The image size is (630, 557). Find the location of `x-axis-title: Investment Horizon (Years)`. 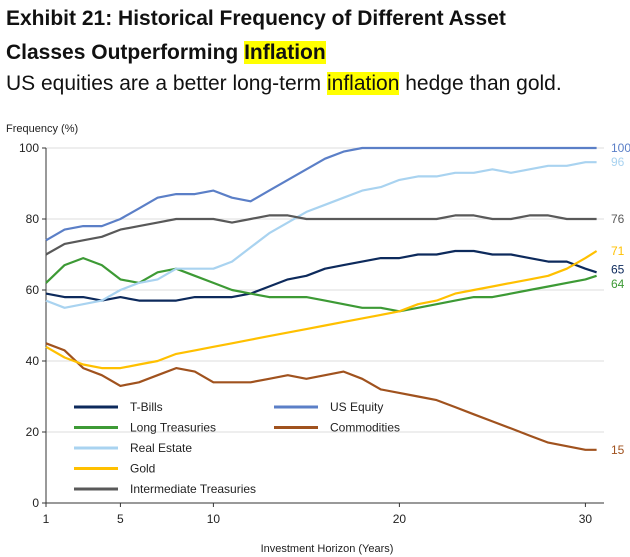

x-axis-title: Investment Horizon (Years) is located at coordinates (327, 549).